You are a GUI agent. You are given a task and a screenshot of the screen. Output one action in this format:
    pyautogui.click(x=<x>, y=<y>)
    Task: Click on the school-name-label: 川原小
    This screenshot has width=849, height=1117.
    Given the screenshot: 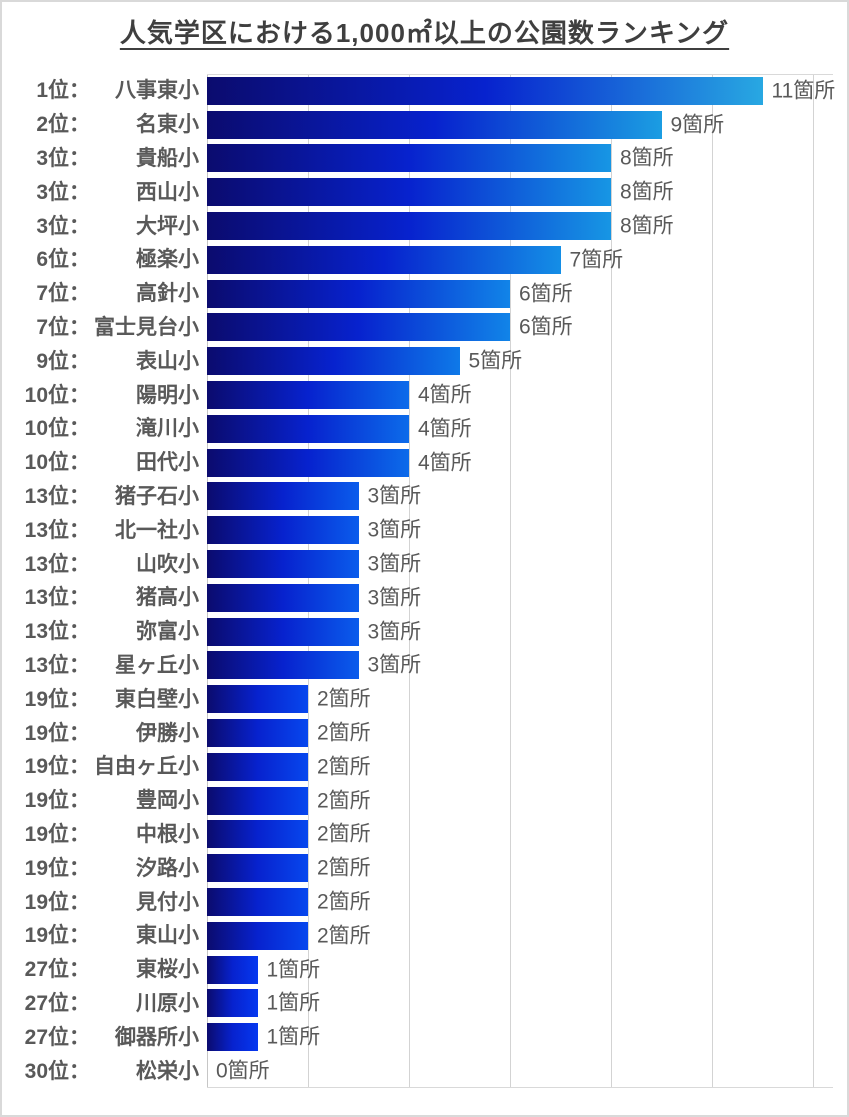 What is the action you would take?
    pyautogui.click(x=167, y=1003)
    